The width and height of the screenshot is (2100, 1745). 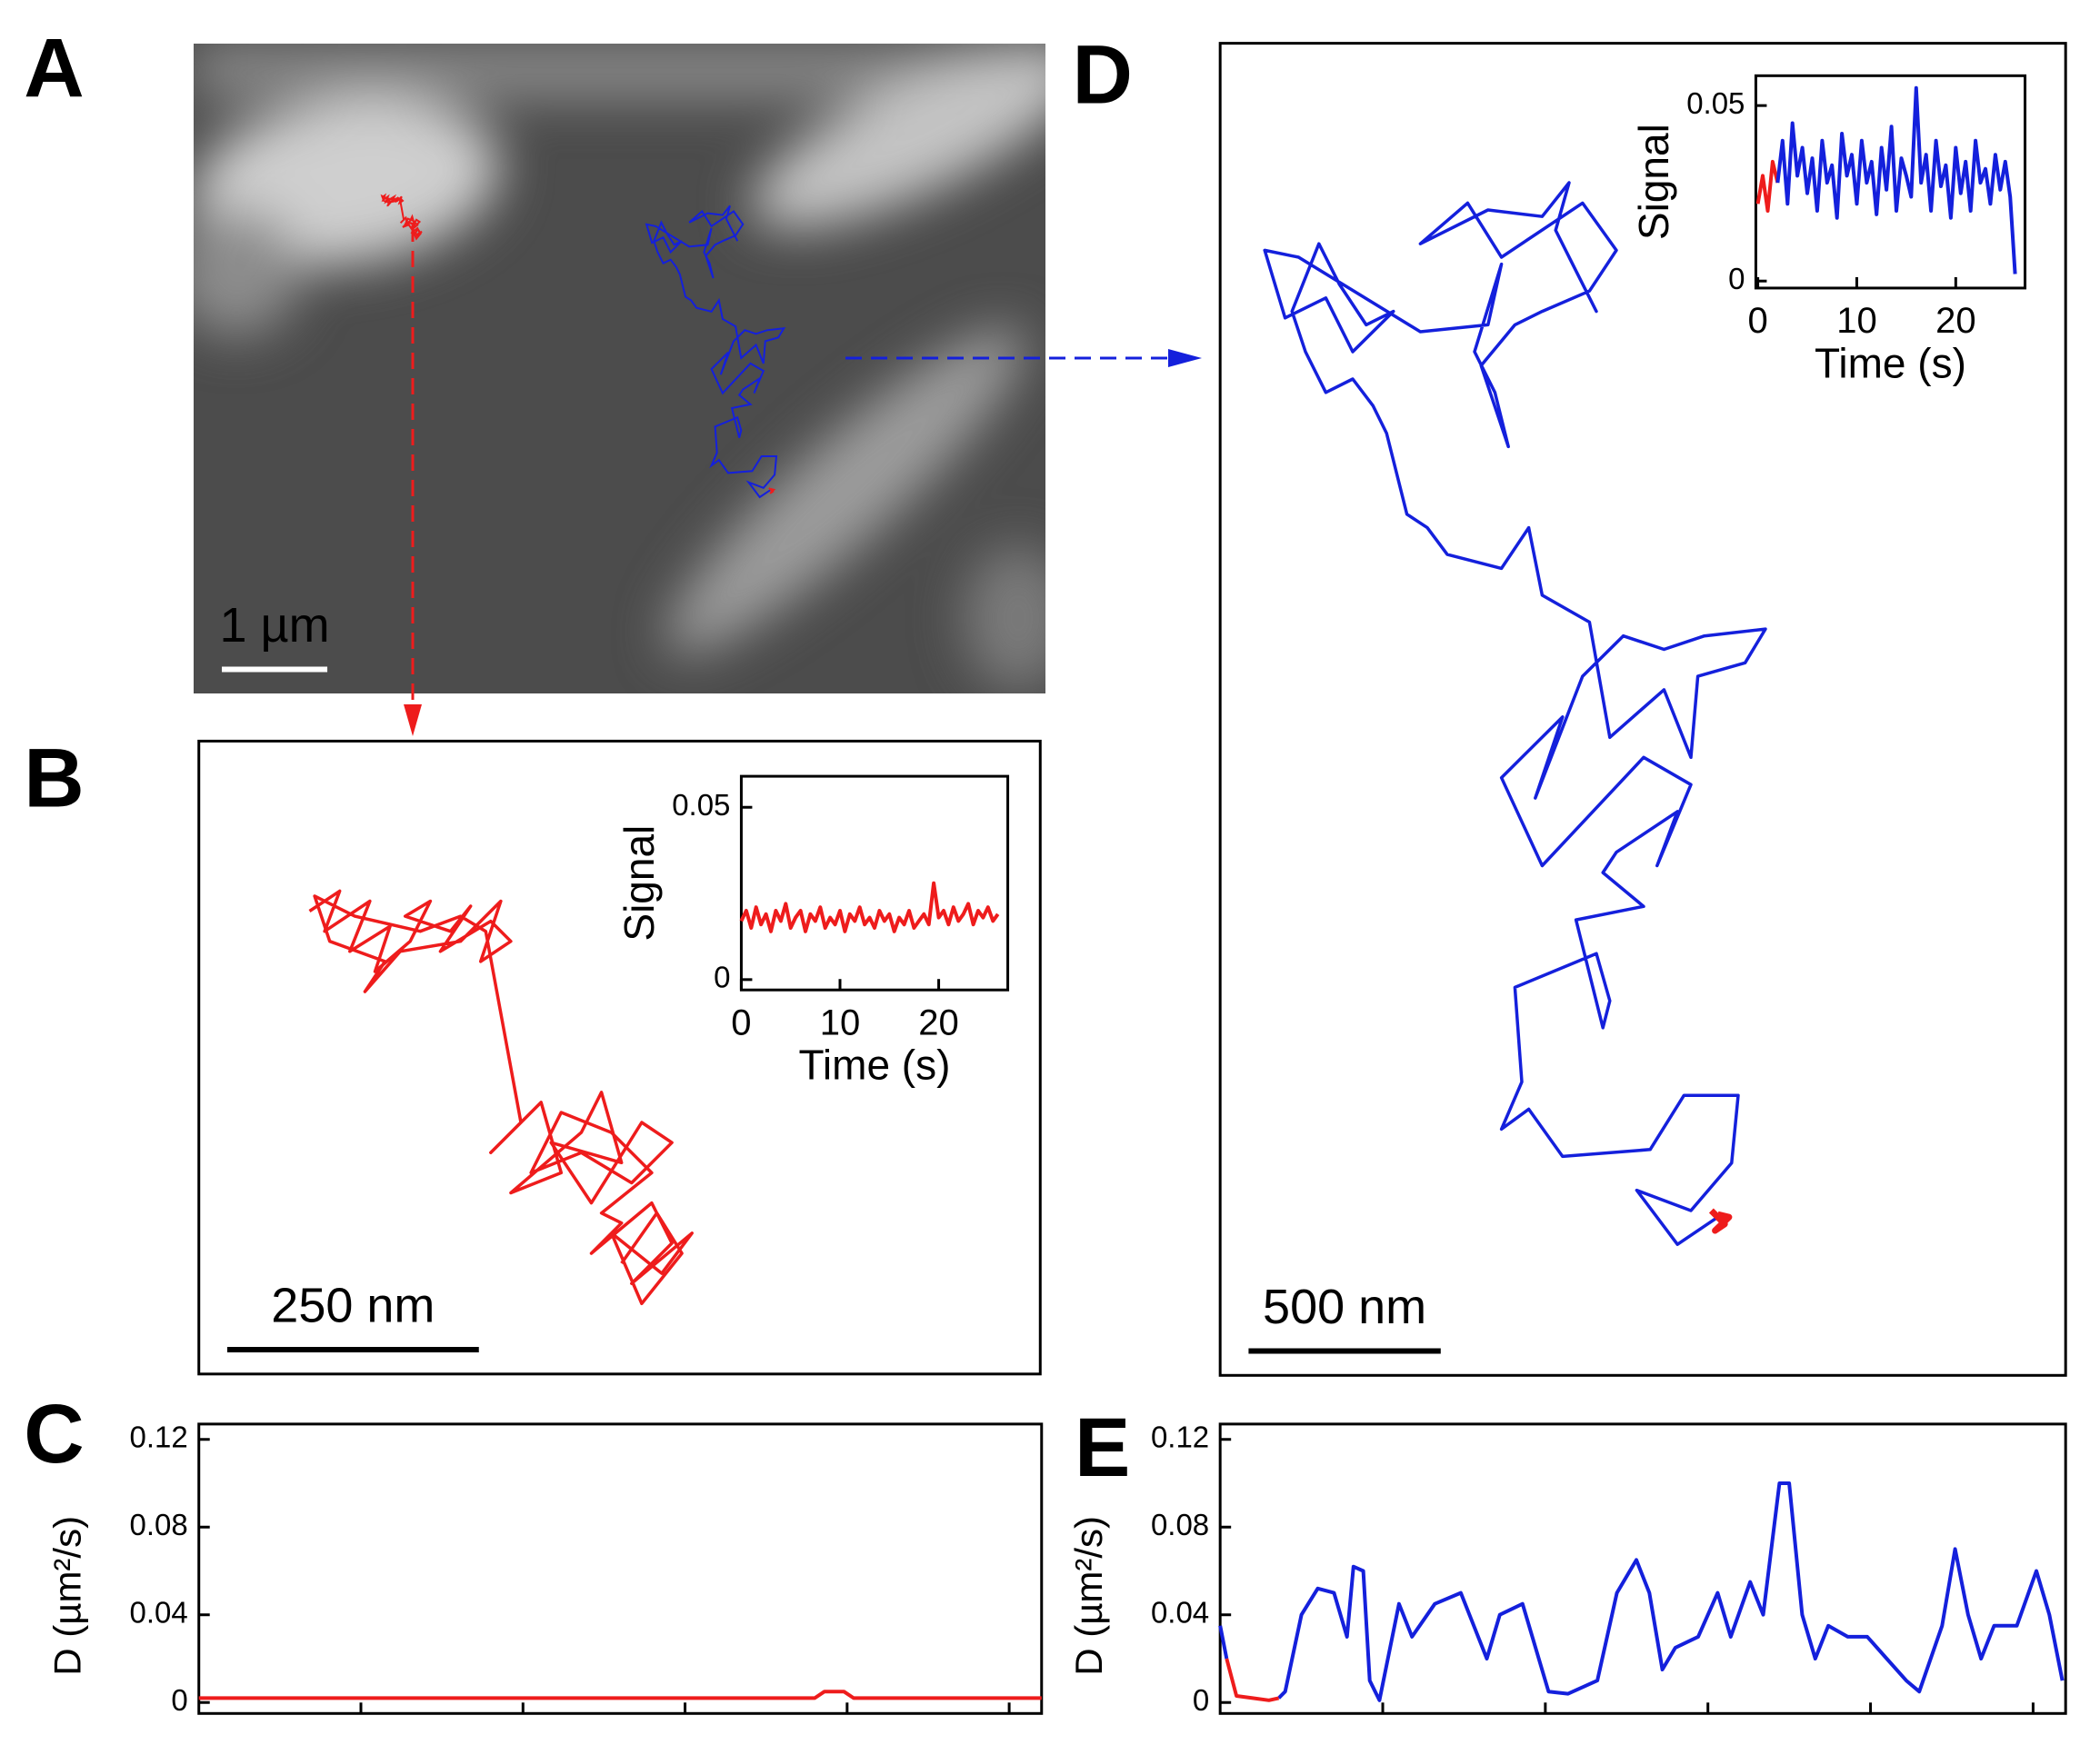 What do you see at coordinates (1102, 1447) in the screenshot?
I see `panel-label: E` at bounding box center [1102, 1447].